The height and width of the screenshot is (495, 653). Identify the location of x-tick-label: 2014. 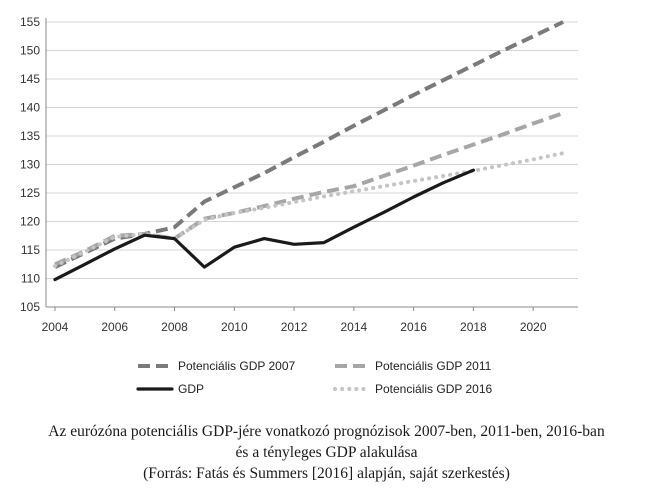
(353, 327).